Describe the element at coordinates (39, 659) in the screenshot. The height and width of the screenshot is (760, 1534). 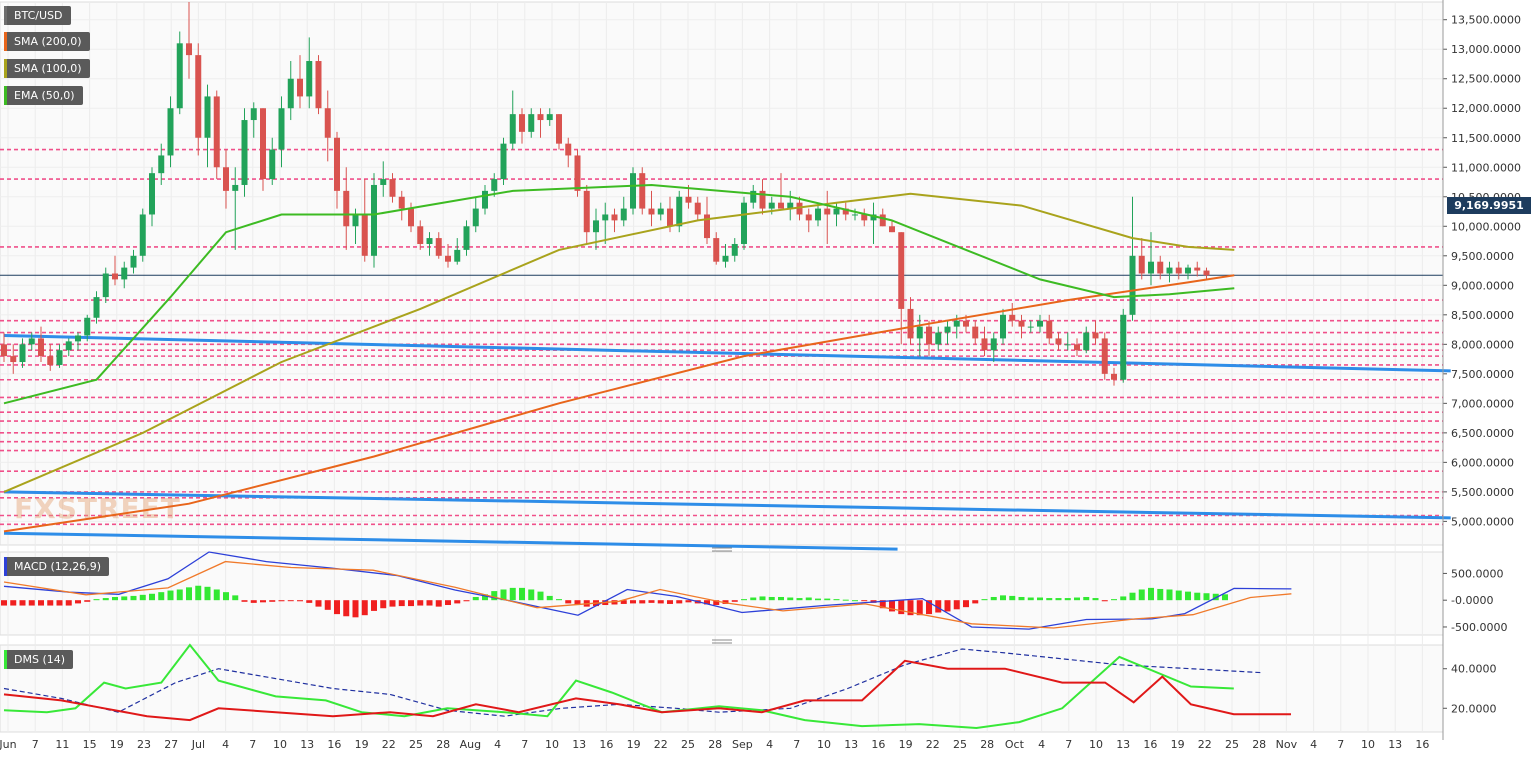
I see `dms-label: DMS (14)` at that location.